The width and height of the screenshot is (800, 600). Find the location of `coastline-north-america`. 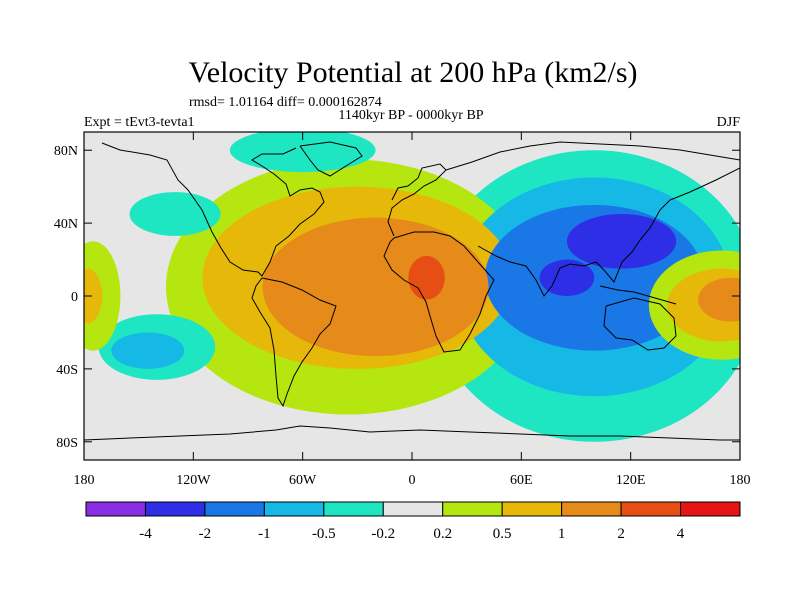

coastline-north-america is located at coordinates (213, 209).